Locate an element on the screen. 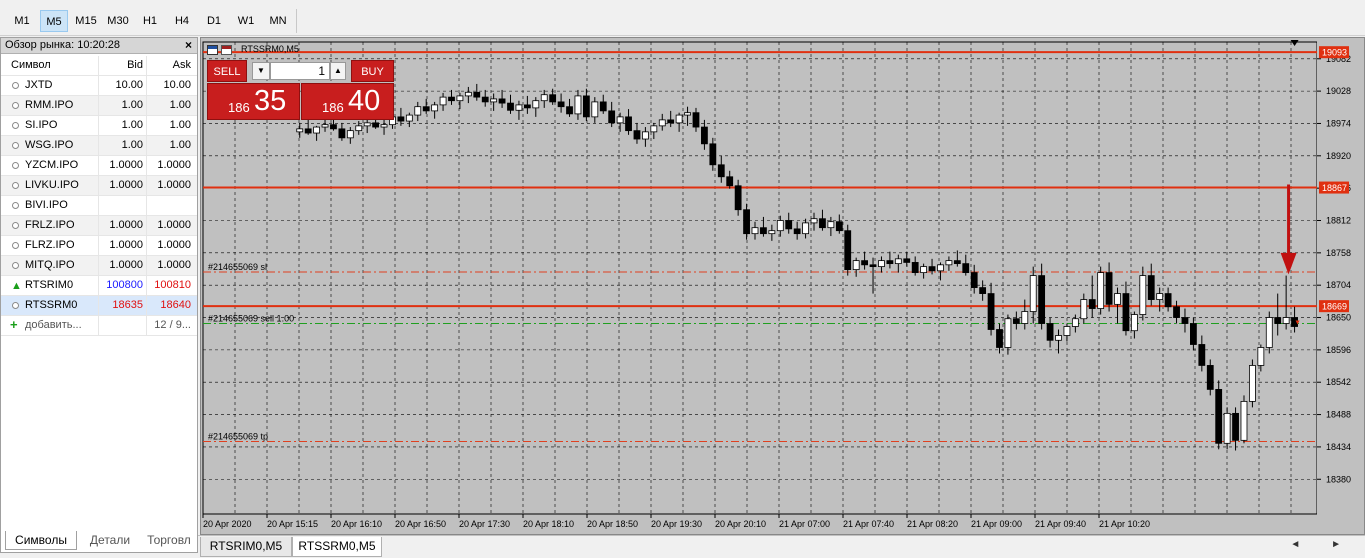 The image size is (1365, 558). timeframe-m1-button: M1 is located at coordinates (22, 21).